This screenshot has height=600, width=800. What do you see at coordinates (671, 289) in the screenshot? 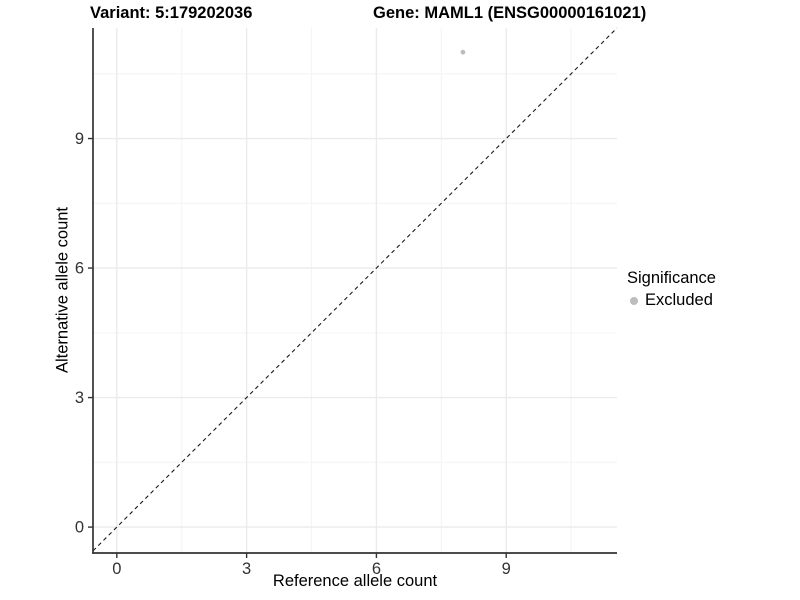
I see `legend: Significance Excluded` at bounding box center [671, 289].